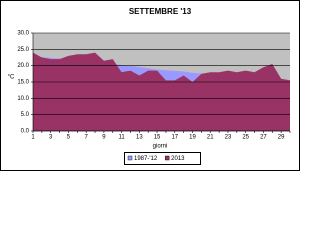  Describe the element at coordinates (139, 138) in the screenshot. I see `x-tick-label: 13` at that location.